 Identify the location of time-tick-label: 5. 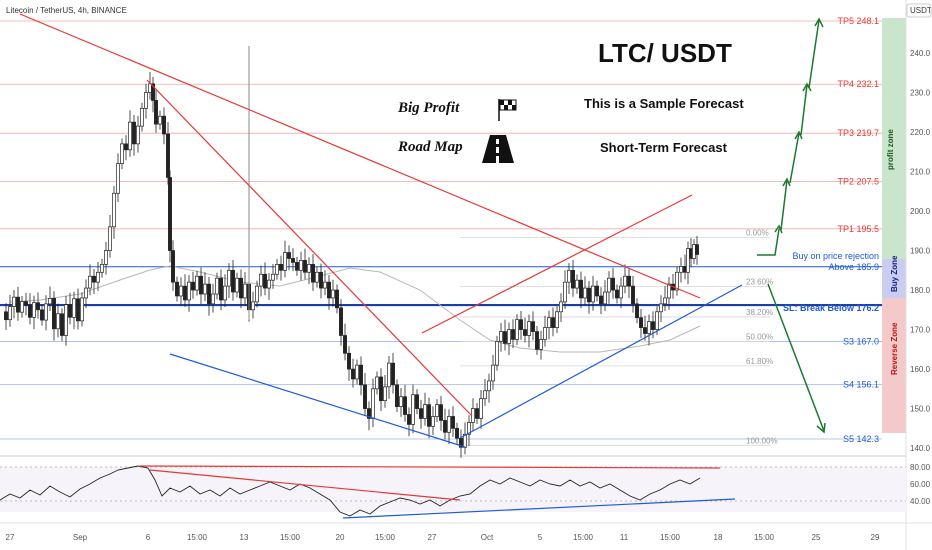
(540, 537).